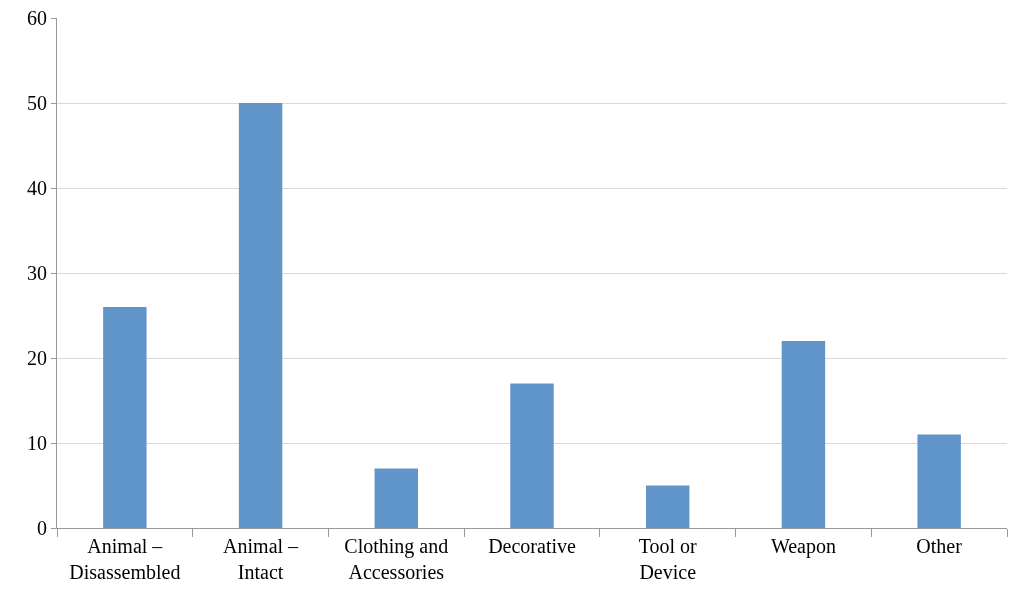 The image size is (1015, 598). Describe the element at coordinates (37, 18) in the screenshot. I see `y-tick-label: 60` at that location.